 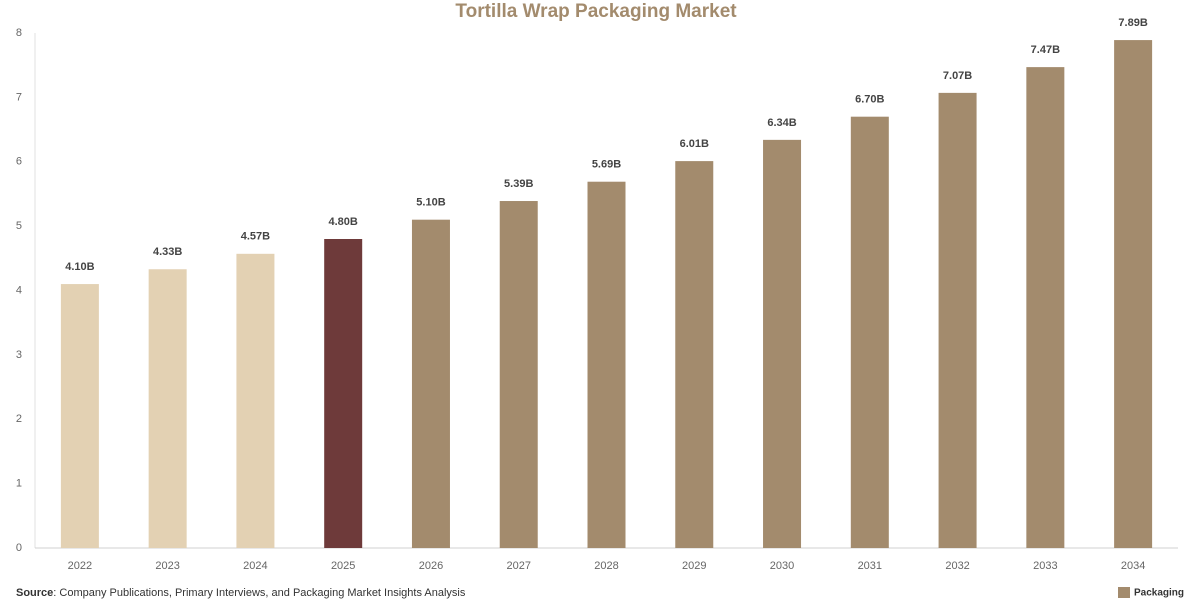 I want to click on x-tick-label: 2029, so click(x=694, y=566).